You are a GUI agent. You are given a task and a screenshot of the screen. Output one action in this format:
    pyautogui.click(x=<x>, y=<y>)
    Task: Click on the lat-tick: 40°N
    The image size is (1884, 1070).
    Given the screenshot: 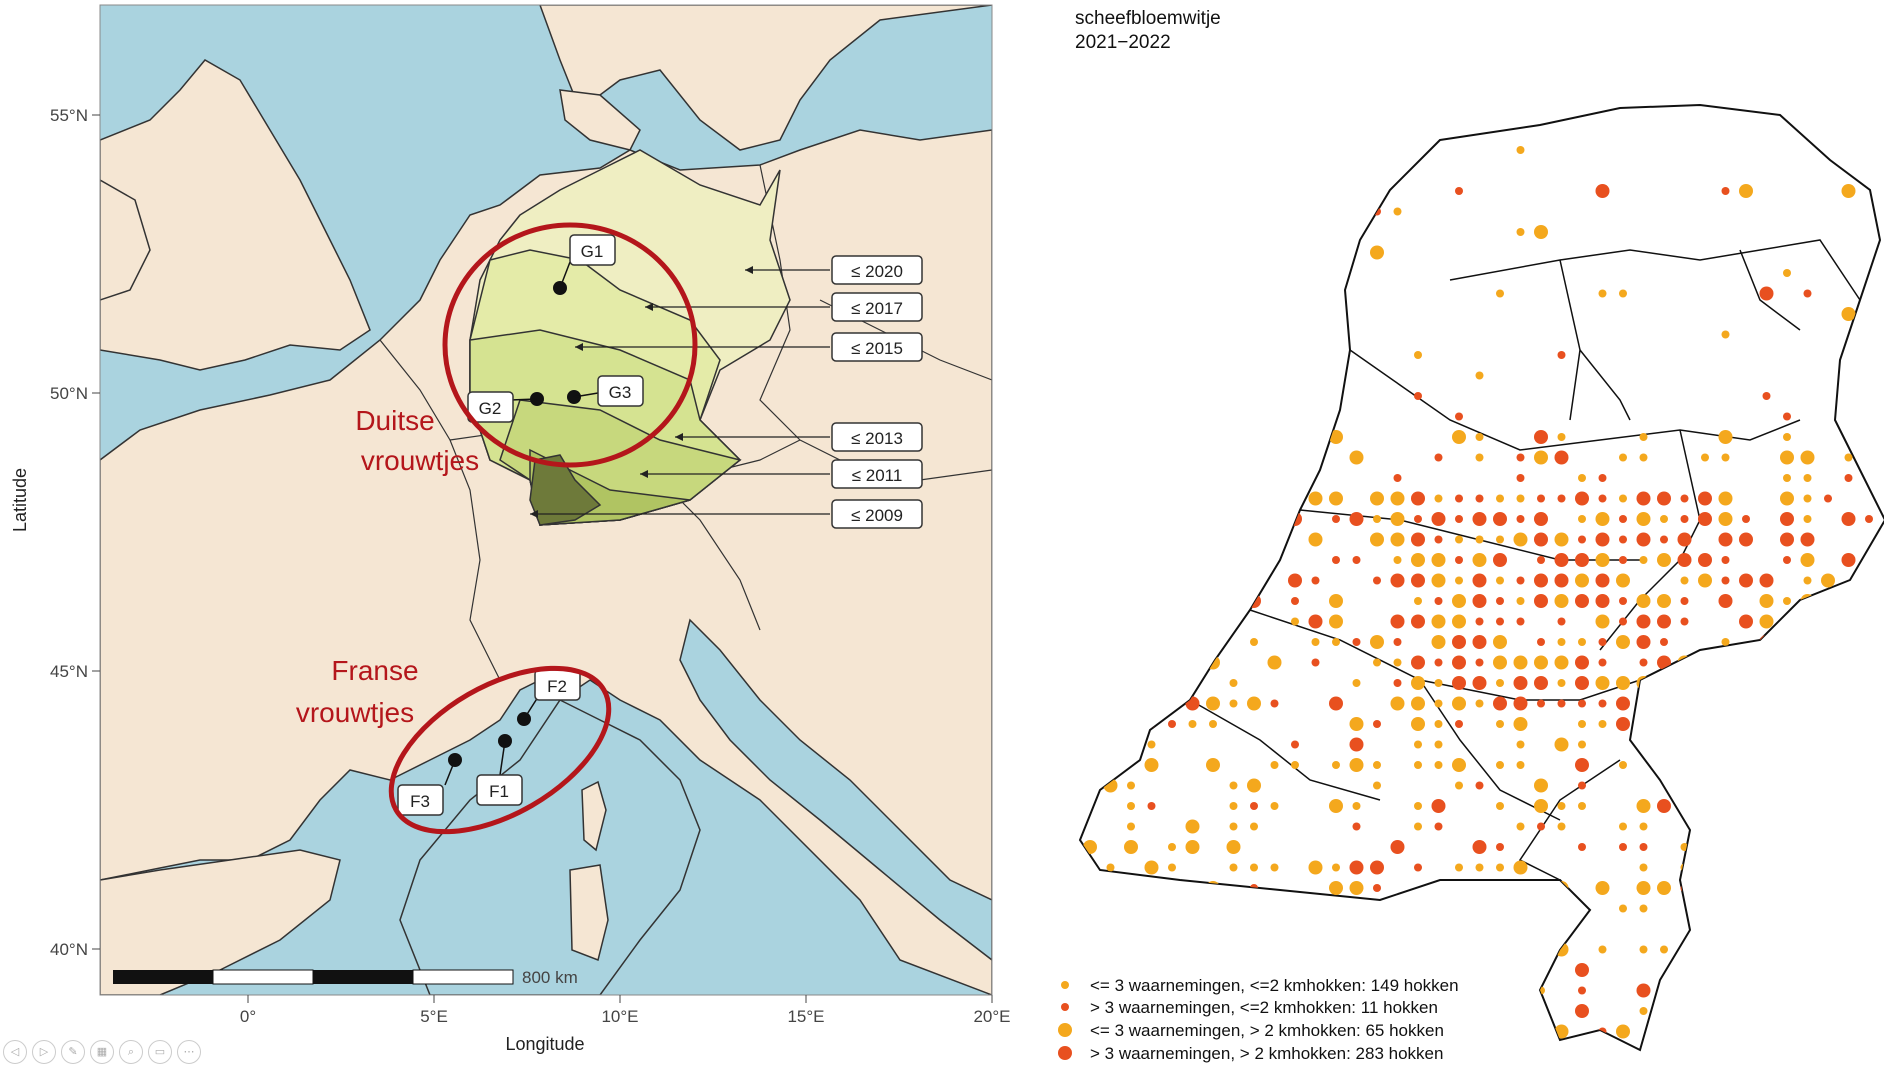 What is the action you would take?
    pyautogui.click(x=69, y=949)
    